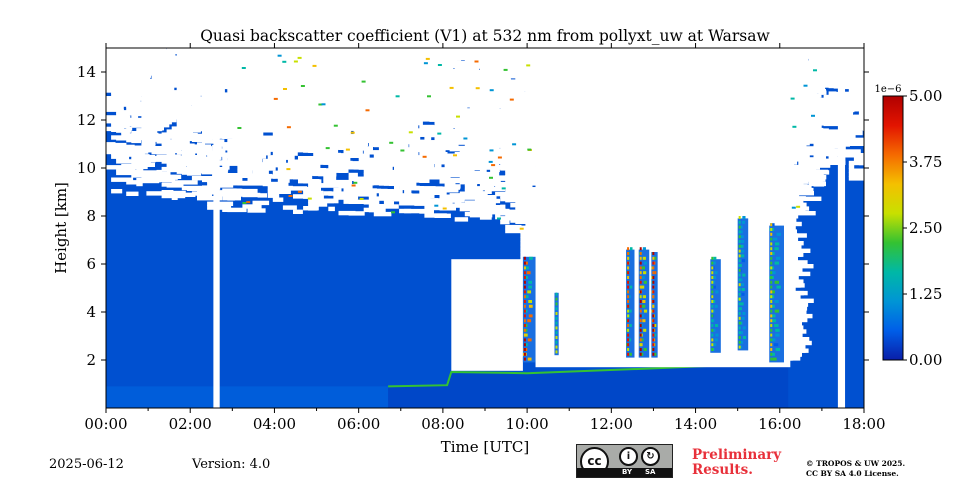  Describe the element at coordinates (91, 360) in the screenshot. I see `y-tick-label: 2` at that location.